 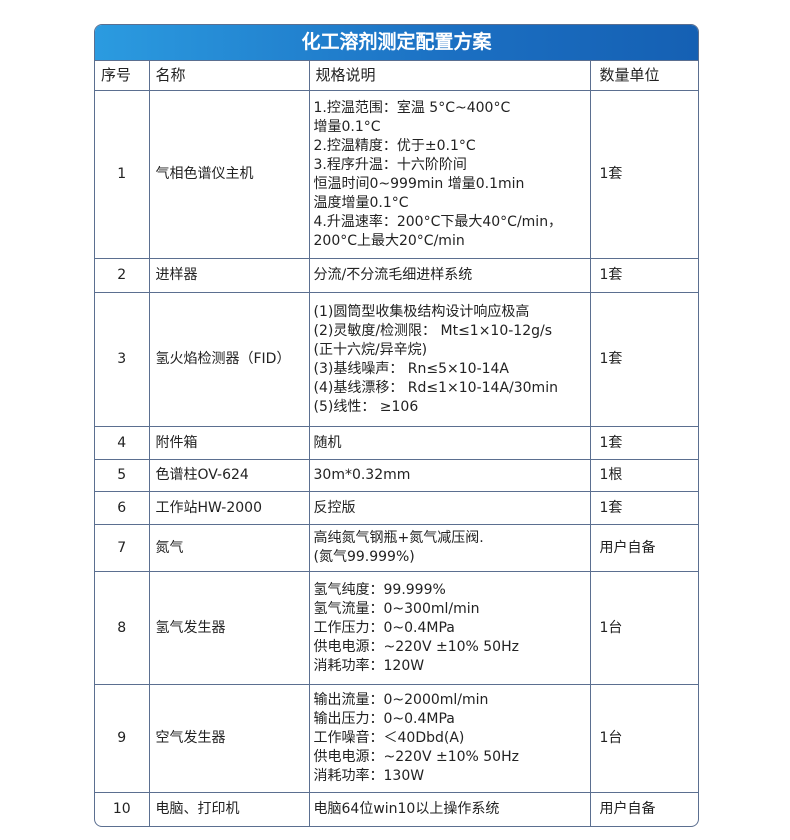 What do you see at coordinates (643, 75) in the screenshot?
I see `header-qty: 数量单位` at bounding box center [643, 75].